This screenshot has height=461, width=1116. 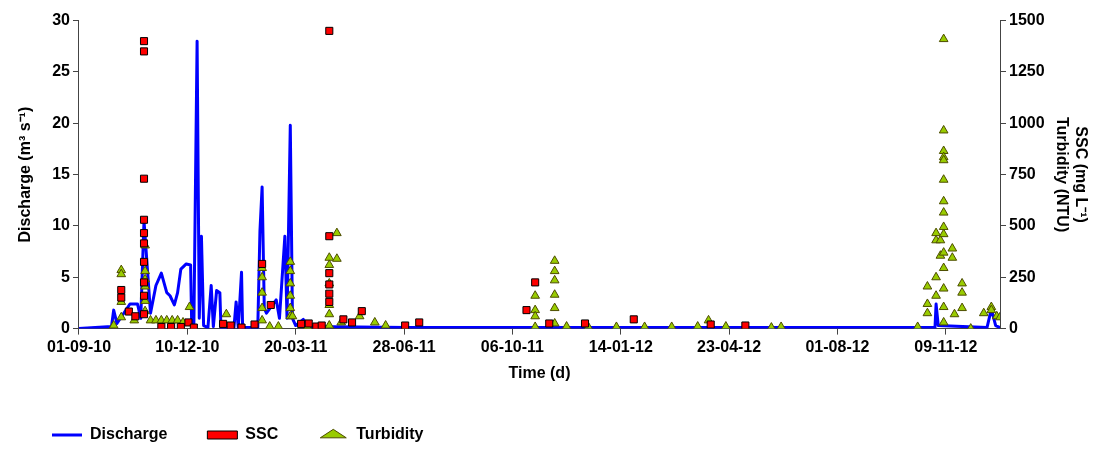 I want to click on legend-label: SSC, so click(x=262, y=434).